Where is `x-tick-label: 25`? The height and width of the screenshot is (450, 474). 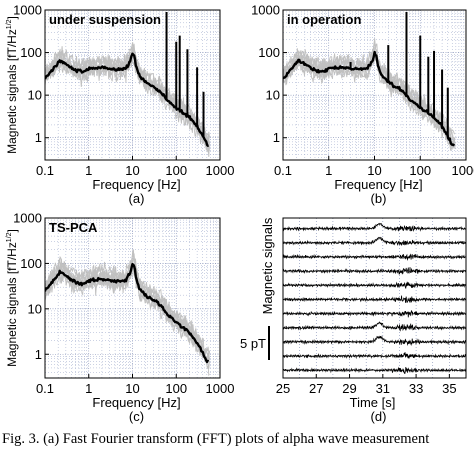
x-tick-label: 25 is located at coordinates (283, 388).